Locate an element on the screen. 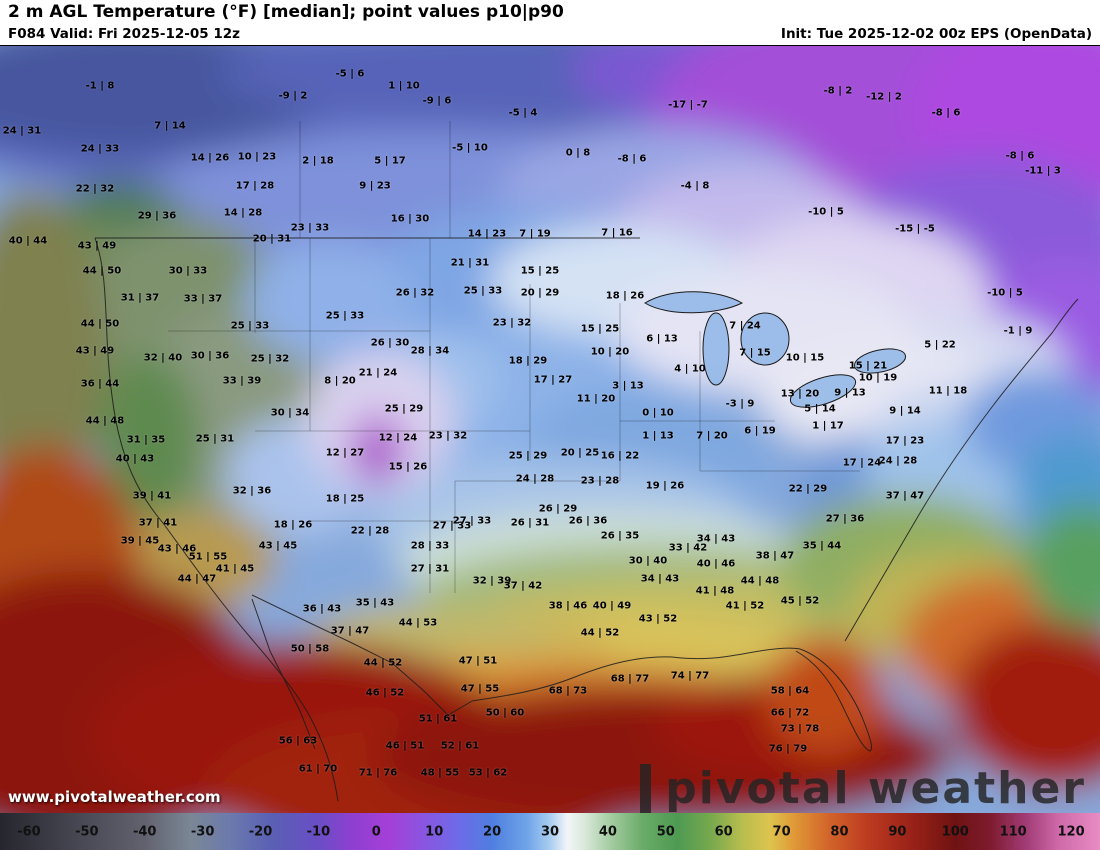 The height and width of the screenshot is (850, 1100). colorbar-tick: 100 is located at coordinates (955, 831).